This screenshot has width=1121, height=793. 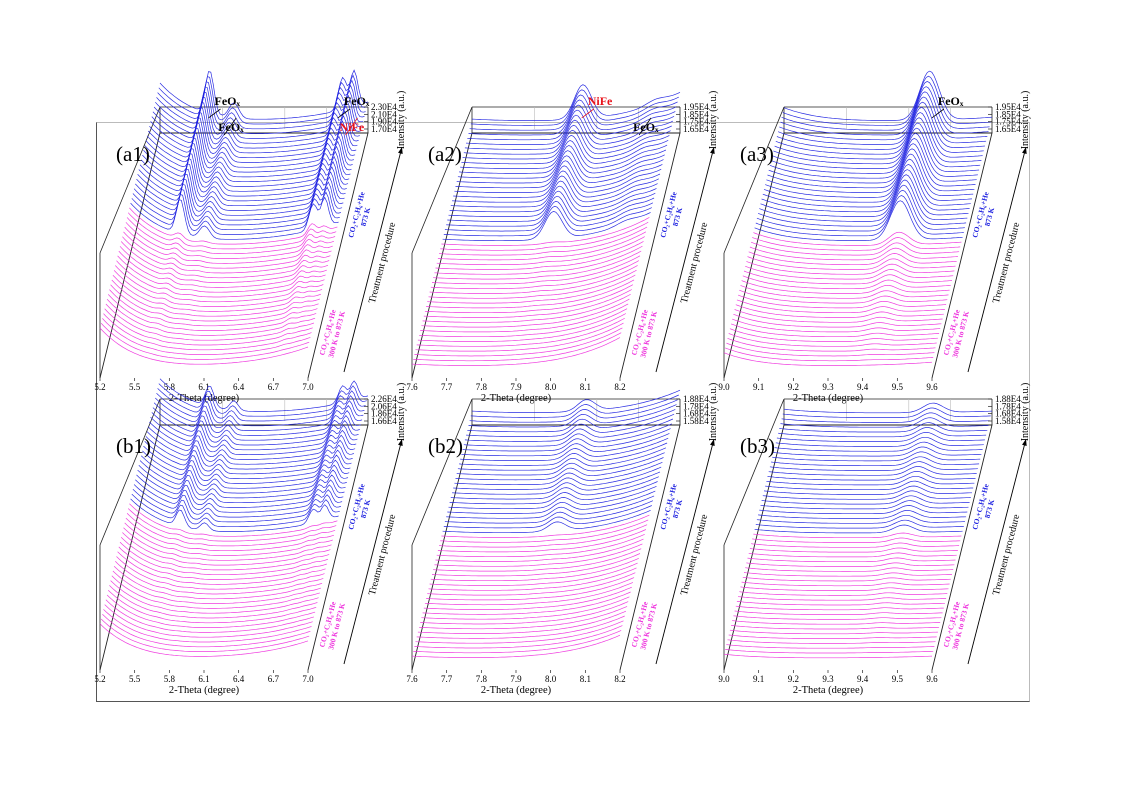 I want to click on x-tick-label: 9.6, so click(x=932, y=387).